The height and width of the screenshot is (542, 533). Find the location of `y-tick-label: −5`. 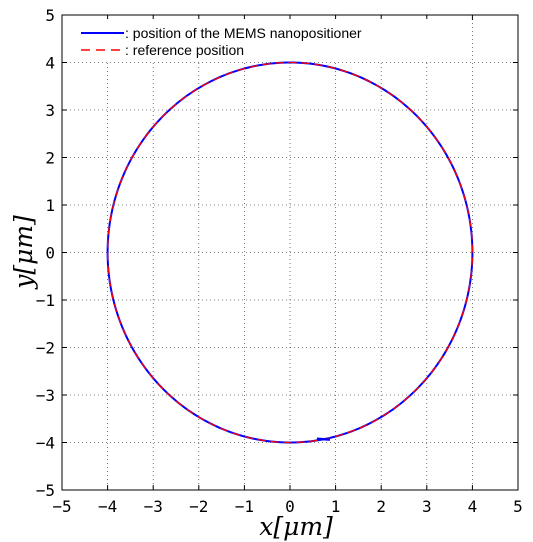

y-tick-label: −5 is located at coordinates (45, 490).